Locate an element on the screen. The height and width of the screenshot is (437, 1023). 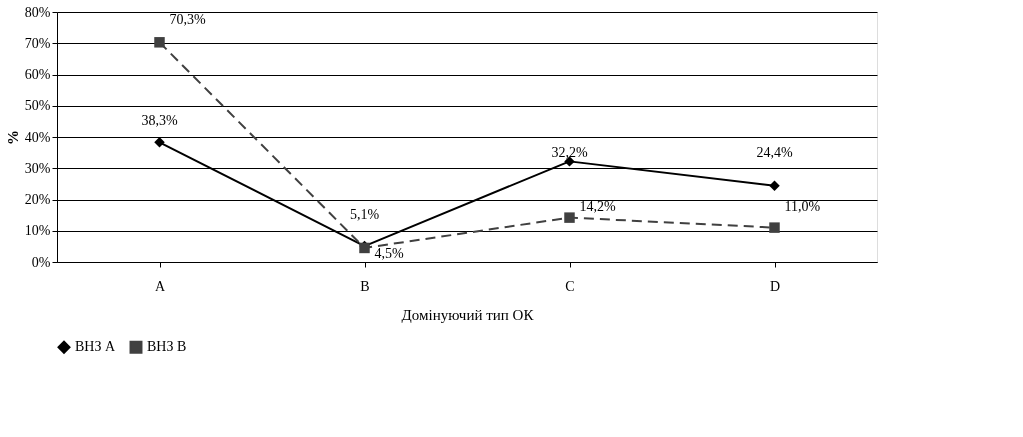
x-tick-label: B is located at coordinates (365, 286).